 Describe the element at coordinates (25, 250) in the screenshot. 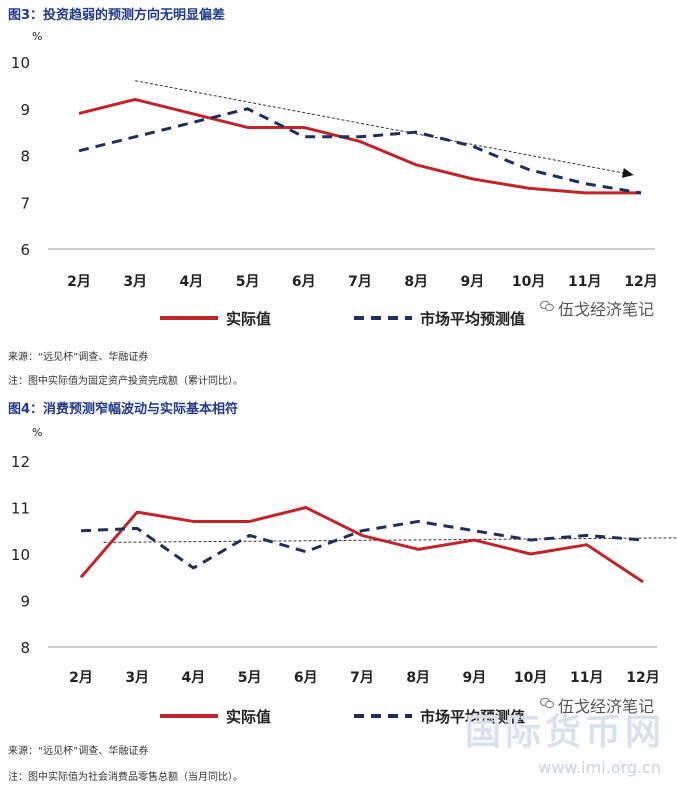

I see `y-tick-label: 6` at that location.